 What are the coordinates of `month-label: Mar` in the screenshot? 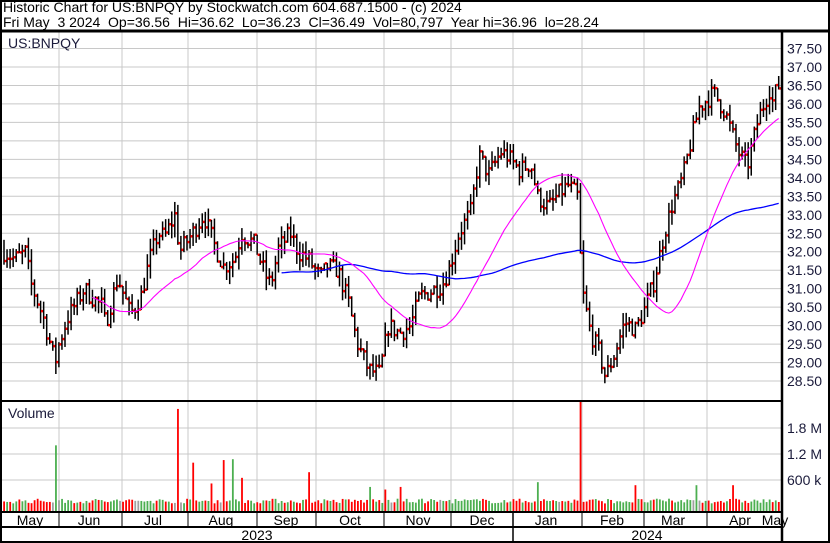 It's located at (673, 520).